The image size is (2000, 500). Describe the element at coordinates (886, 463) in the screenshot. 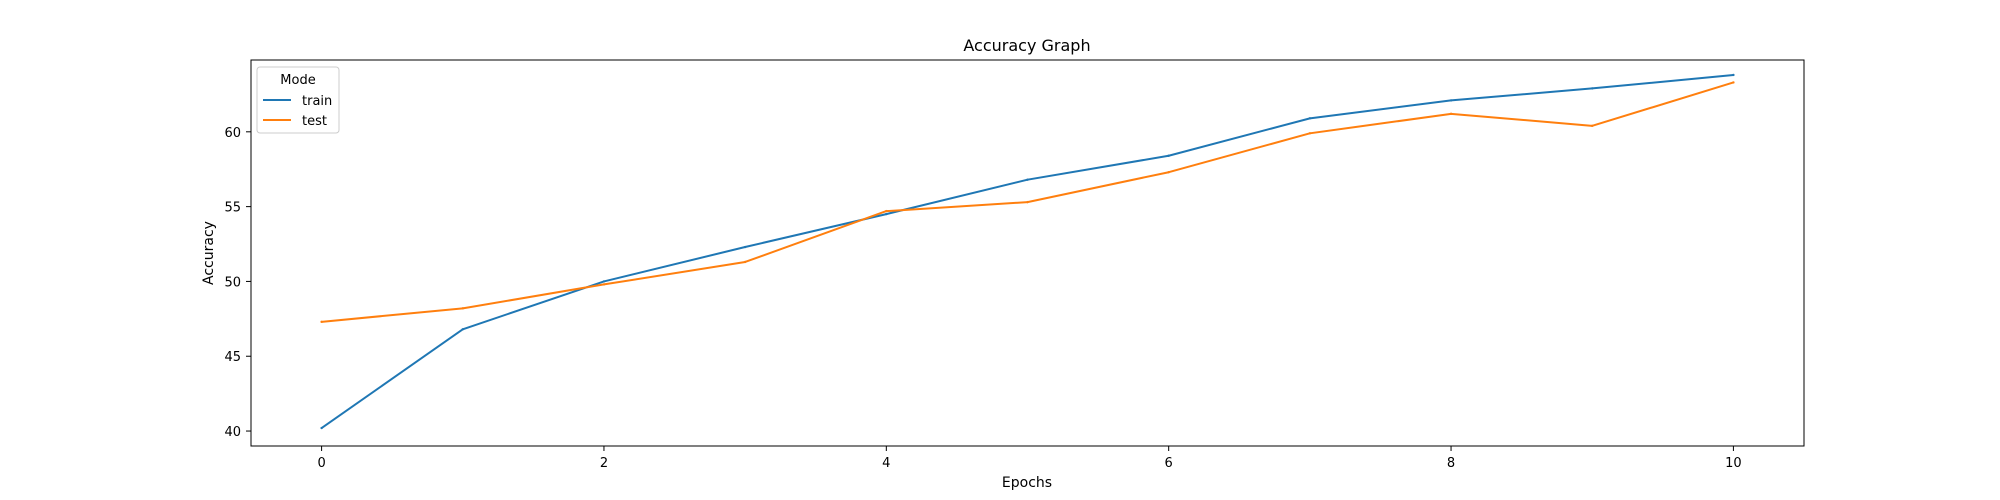

I see `x-tick-label: 4` at that location.